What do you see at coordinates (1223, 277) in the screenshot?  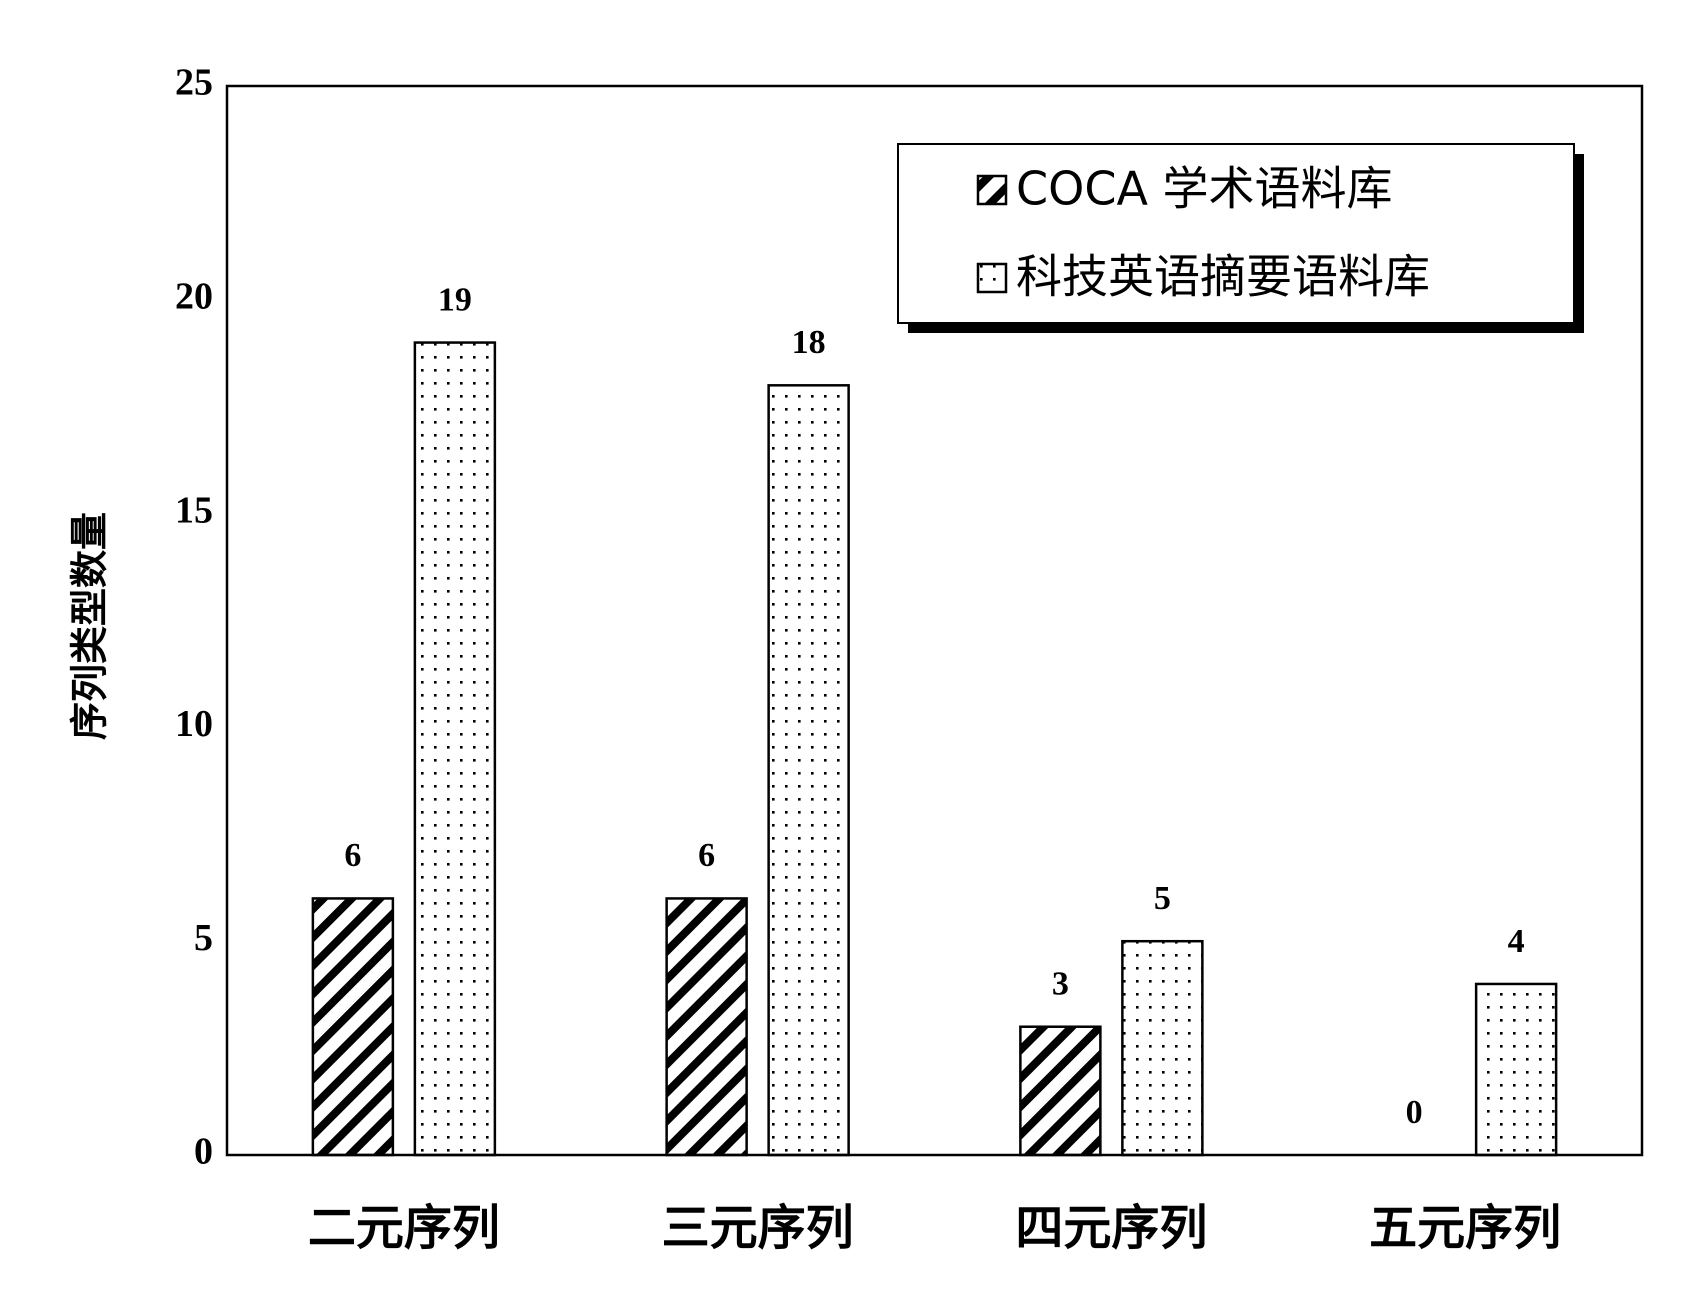 I see `legend-label: 科技英语摘要语料库` at bounding box center [1223, 277].